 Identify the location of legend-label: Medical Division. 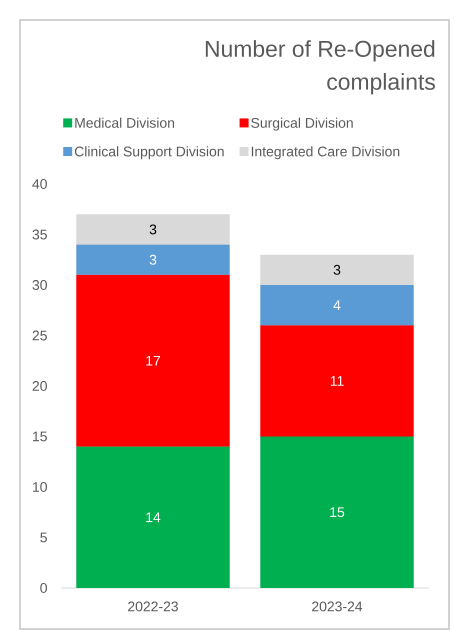
(124, 123).